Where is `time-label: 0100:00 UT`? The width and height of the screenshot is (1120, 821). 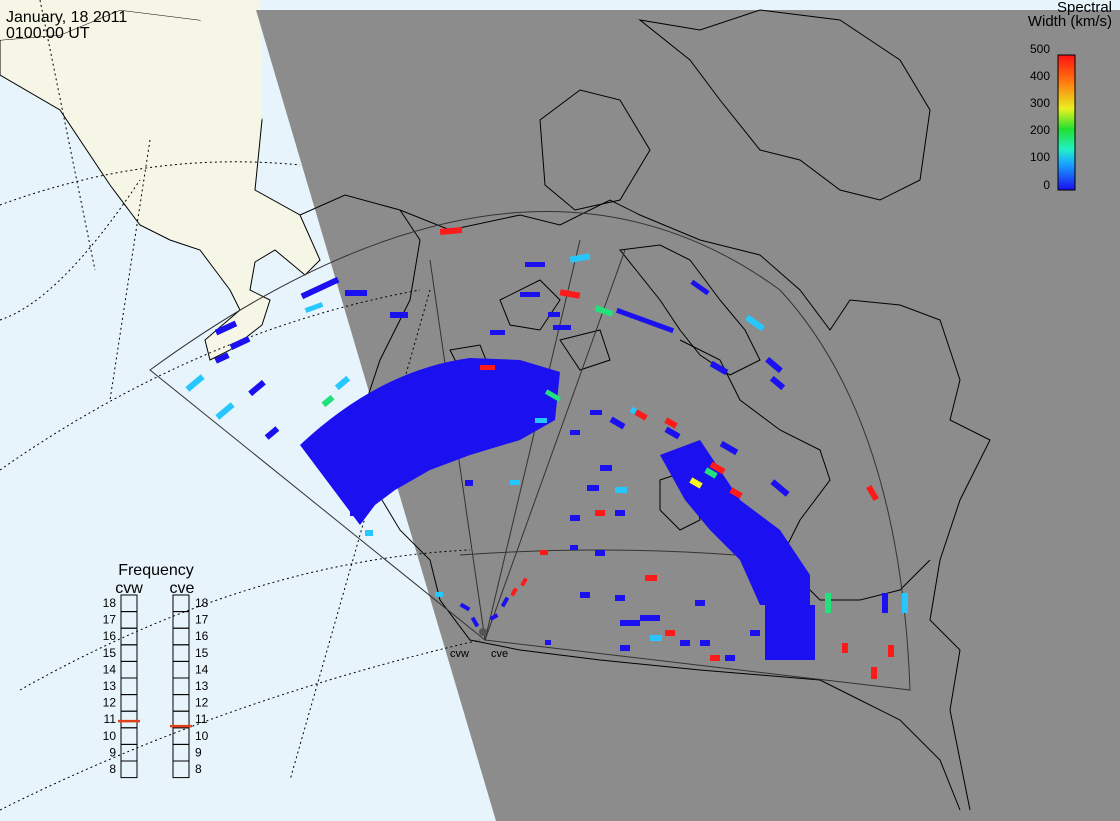 time-label: 0100:00 UT is located at coordinates (48, 33).